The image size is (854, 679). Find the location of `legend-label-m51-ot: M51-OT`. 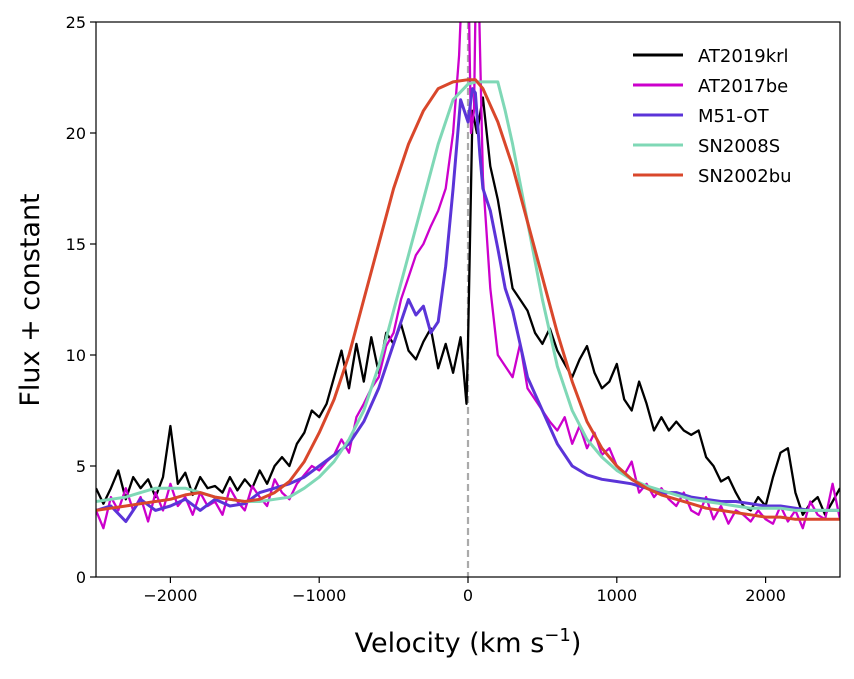

legend-label-m51-ot: M51-OT is located at coordinates (734, 116).